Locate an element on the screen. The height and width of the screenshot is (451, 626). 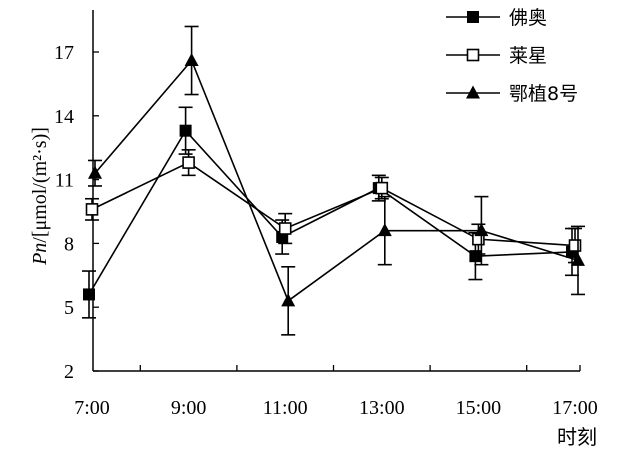
y-tick-label: 11 is located at coordinates (64, 181).